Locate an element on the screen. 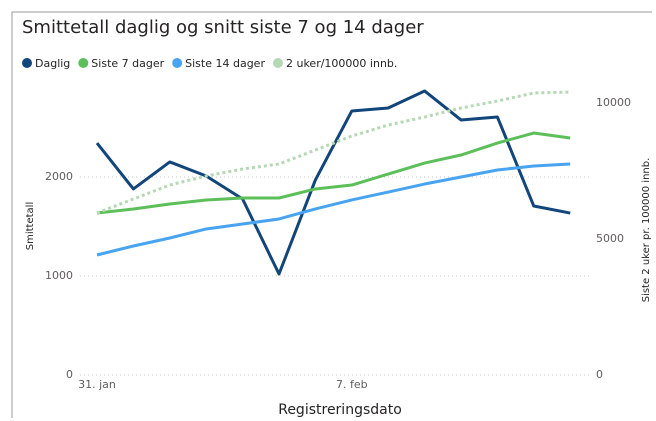 The image size is (656, 421). legend-label: 2 uker/100000 innb. is located at coordinates (341, 63).